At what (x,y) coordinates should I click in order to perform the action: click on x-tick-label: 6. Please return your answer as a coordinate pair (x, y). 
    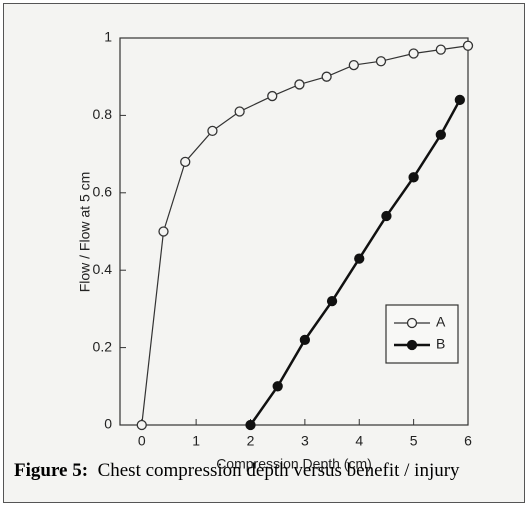
    Looking at the image, I should click on (468, 441).